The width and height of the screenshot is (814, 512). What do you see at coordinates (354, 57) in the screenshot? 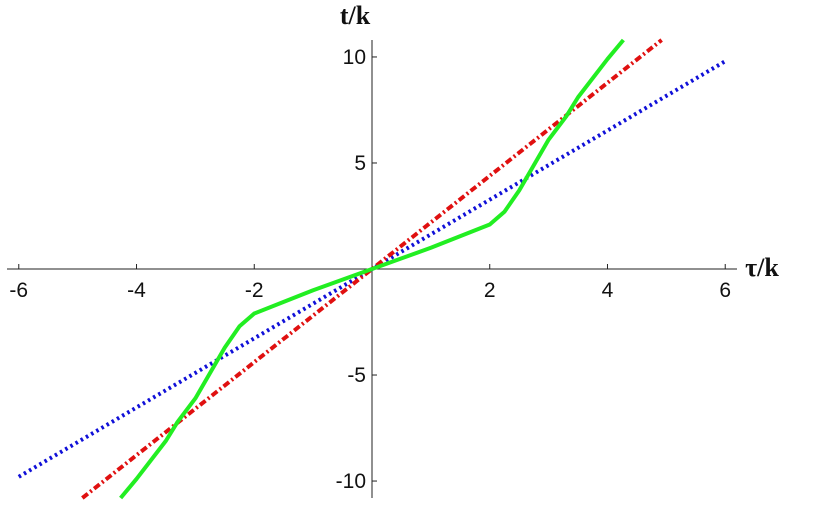
I see `y-tick-label: 10` at bounding box center [354, 57].